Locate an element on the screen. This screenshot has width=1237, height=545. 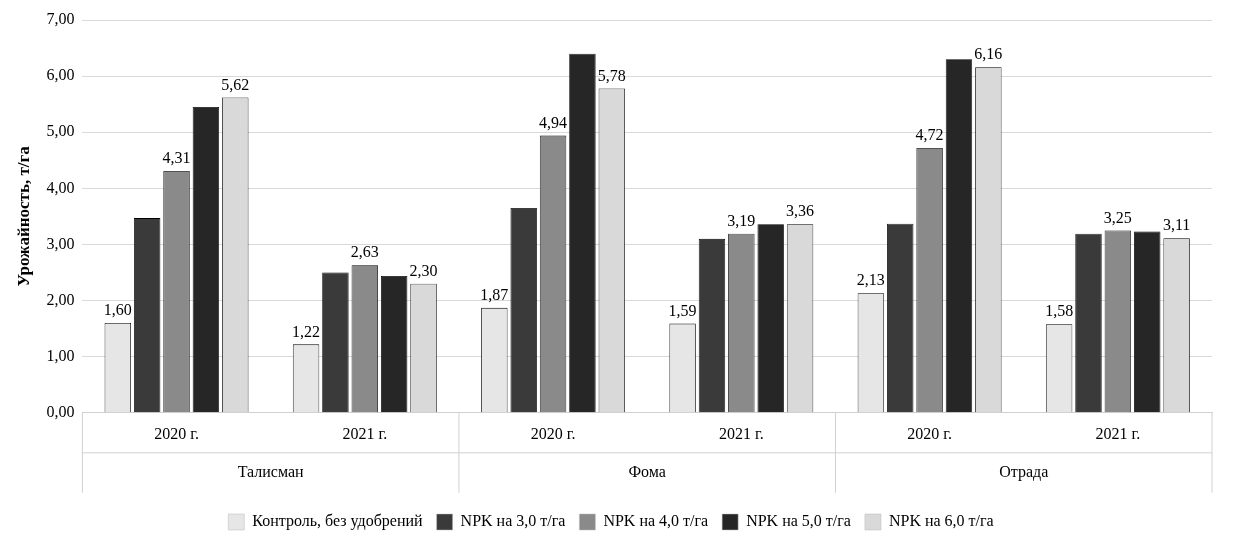
text: Талисман is located at coordinates (271, 471).